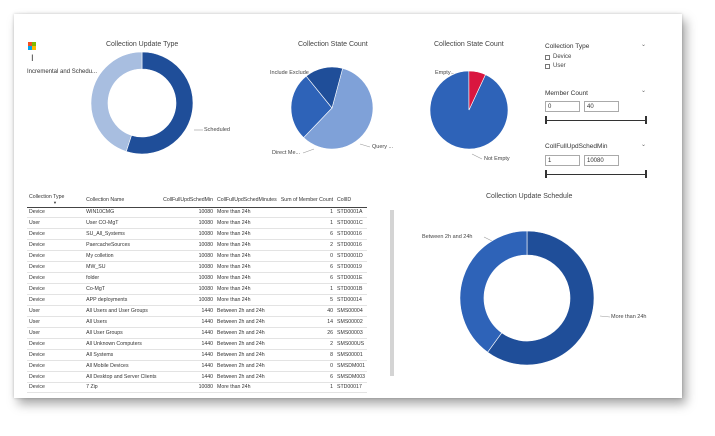 Image resolution: width=715 pixels, height=436 pixels. I want to click on table-row: Device Co-MgT 10080 More than 24h 1 STD0001B, so click(197, 289).